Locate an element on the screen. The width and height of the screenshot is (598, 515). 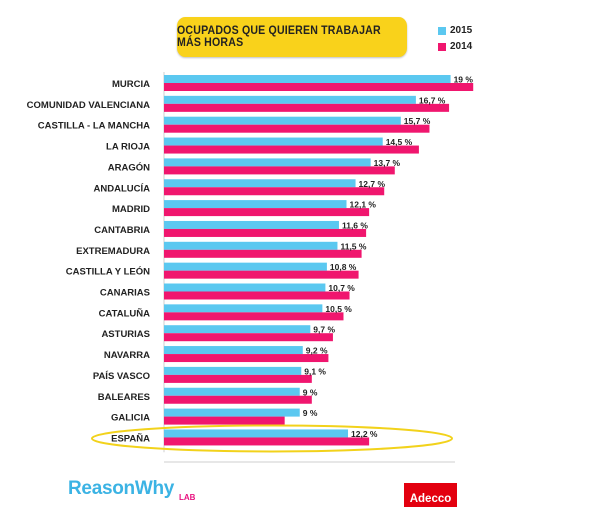
legend-swatch-2015 is located at coordinates (442, 30).